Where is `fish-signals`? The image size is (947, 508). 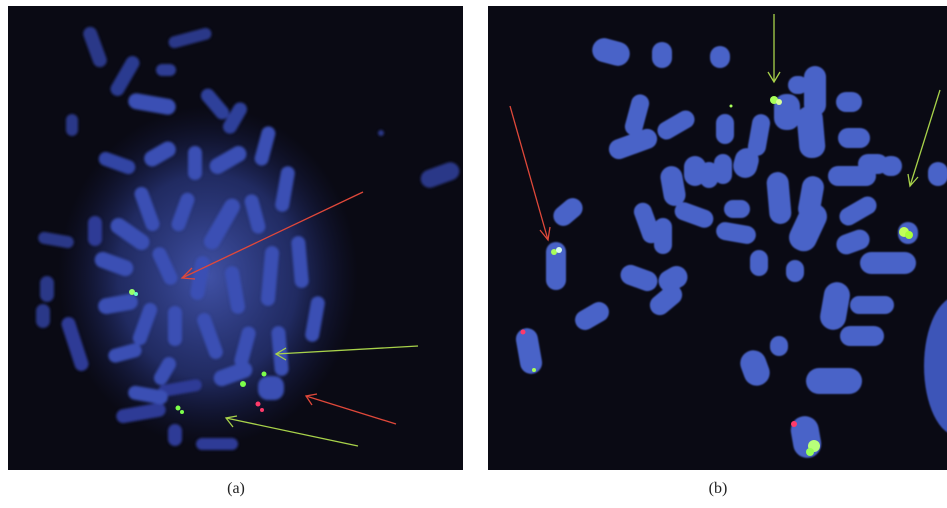 fish-signals is located at coordinates (198, 351).